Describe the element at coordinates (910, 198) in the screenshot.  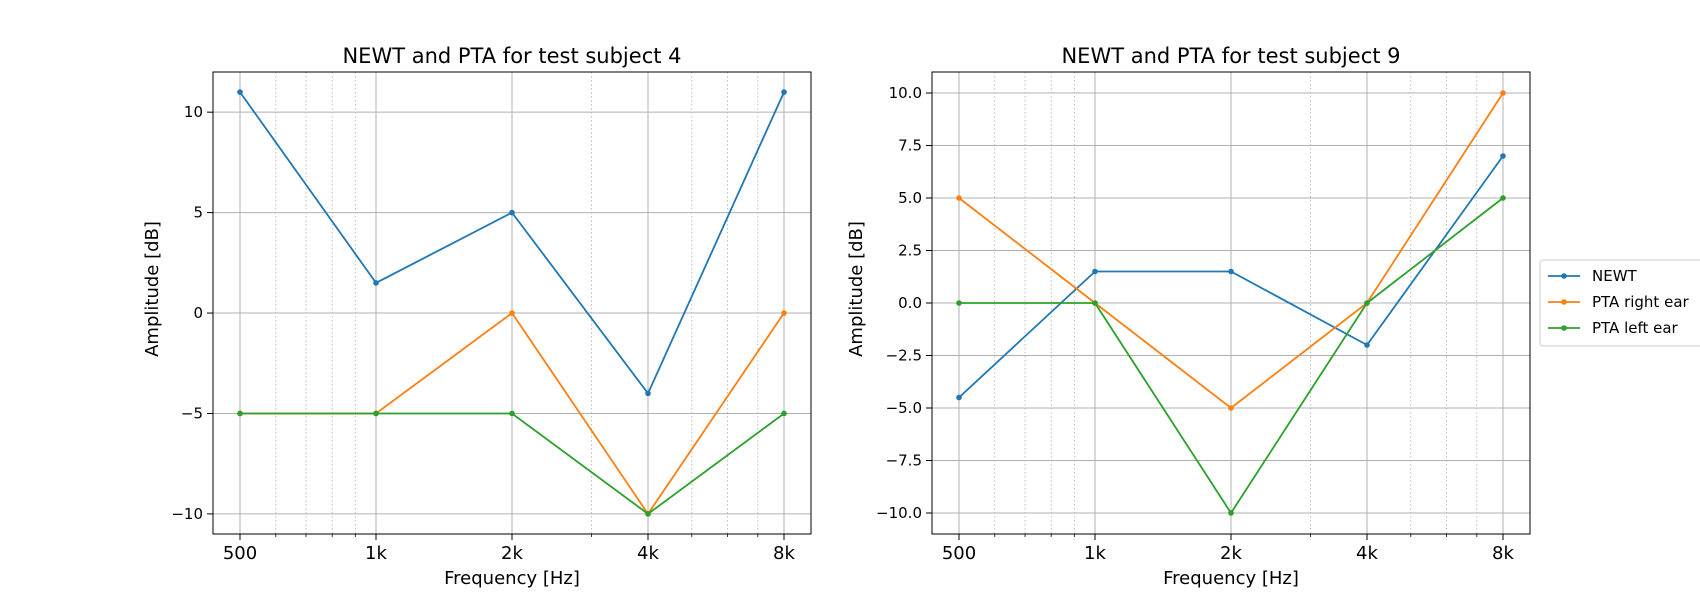
I see `y-tick-label: 5.0` at that location.